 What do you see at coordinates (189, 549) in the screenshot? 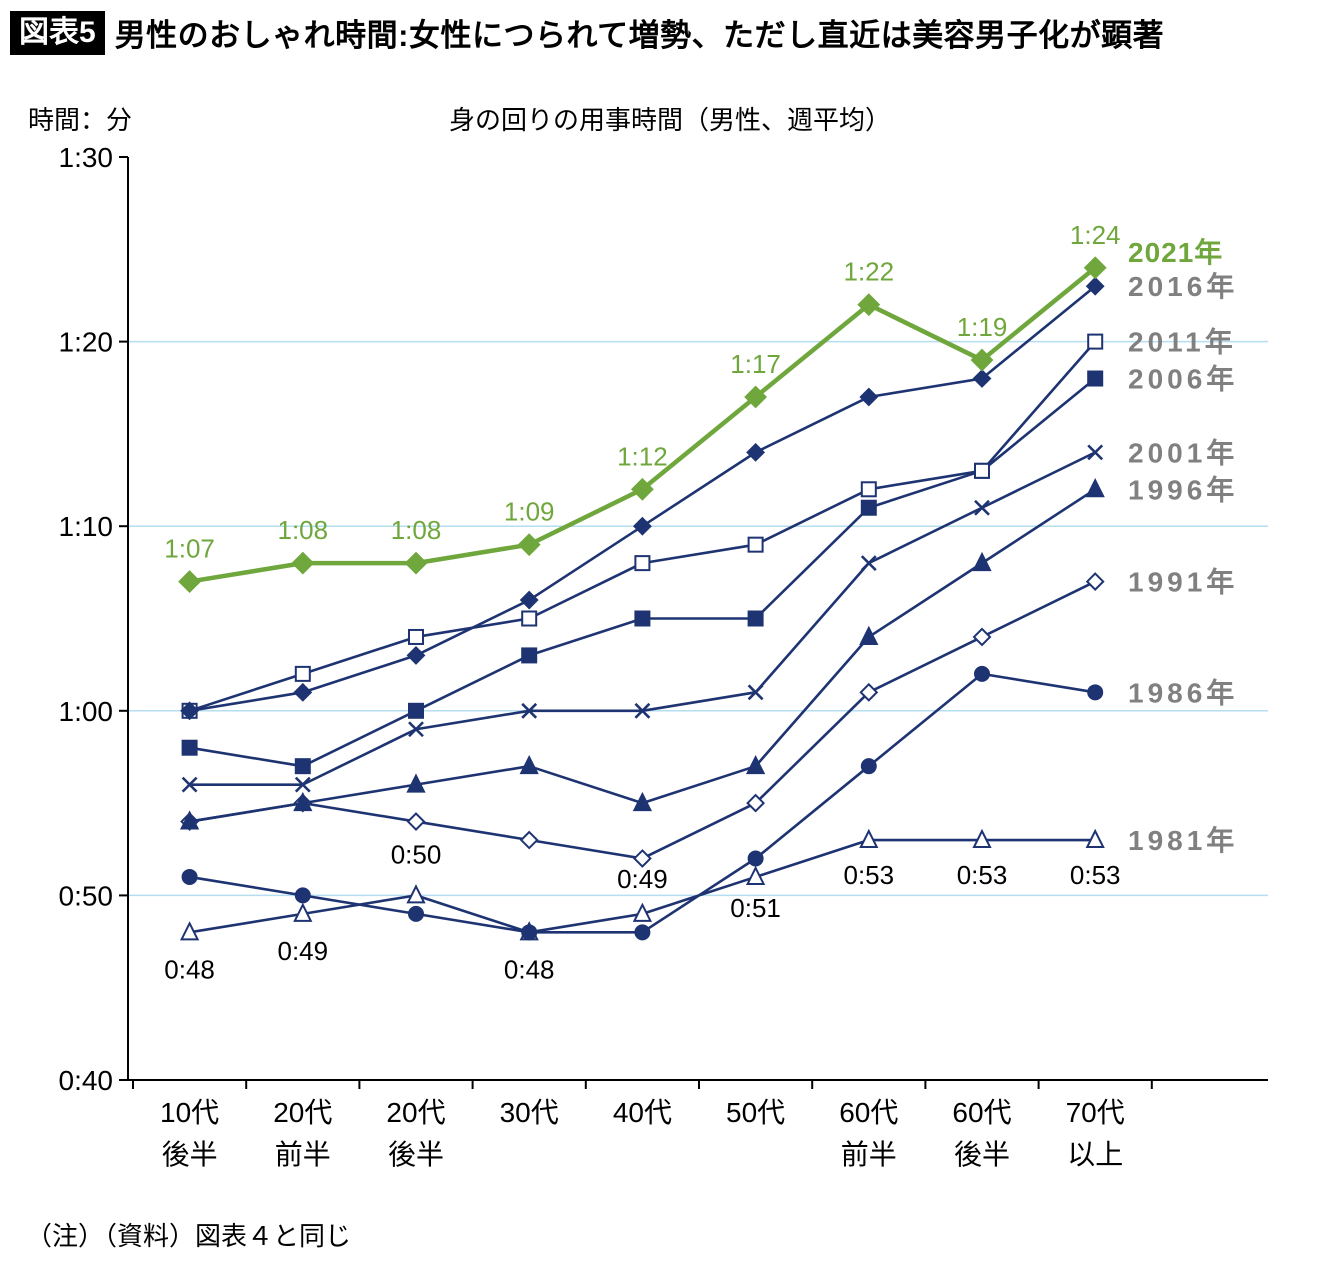
I see `point-label: 1:07` at bounding box center [189, 549].